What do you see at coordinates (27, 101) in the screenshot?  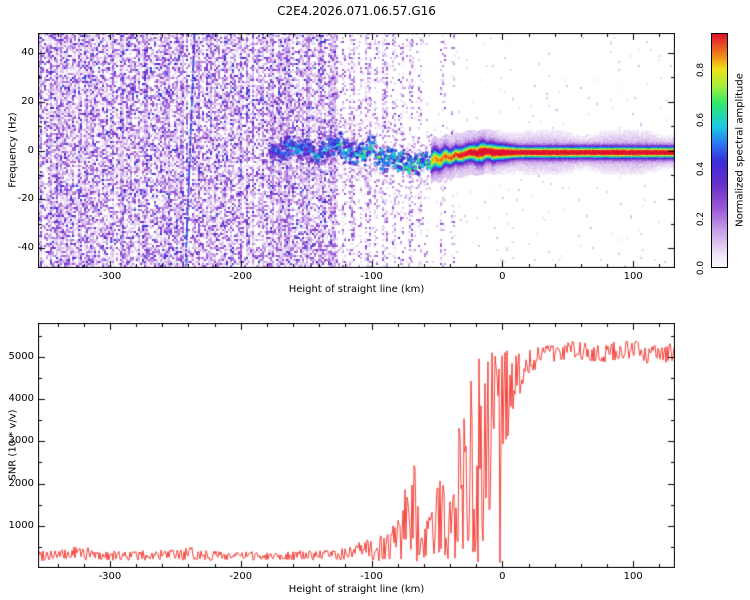 I see `spectrogram-y-tick-label: 20` at bounding box center [27, 101].